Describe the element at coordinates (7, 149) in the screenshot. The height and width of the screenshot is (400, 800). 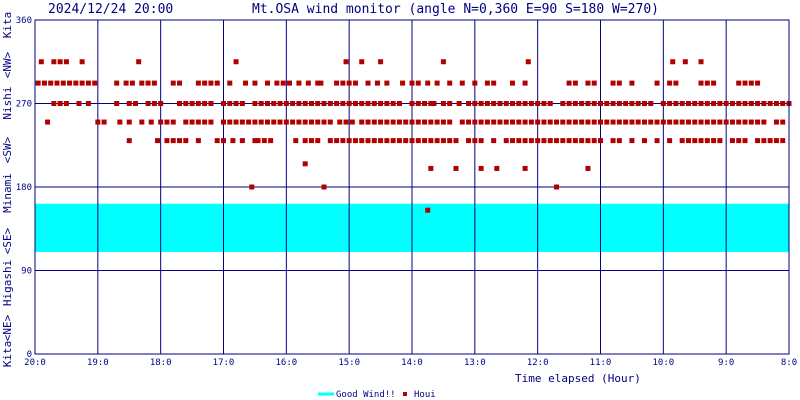
I see `y-axis-label-part: <SW>` at that location.